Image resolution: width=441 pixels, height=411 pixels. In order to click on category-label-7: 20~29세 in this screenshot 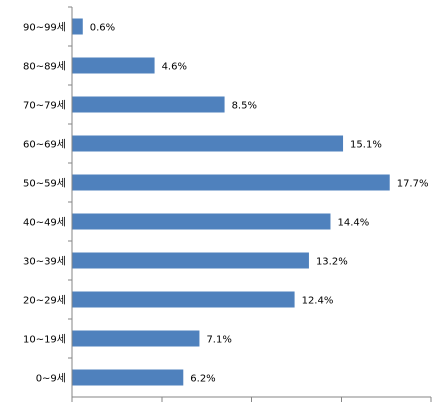, I will do `click(44, 301)`.